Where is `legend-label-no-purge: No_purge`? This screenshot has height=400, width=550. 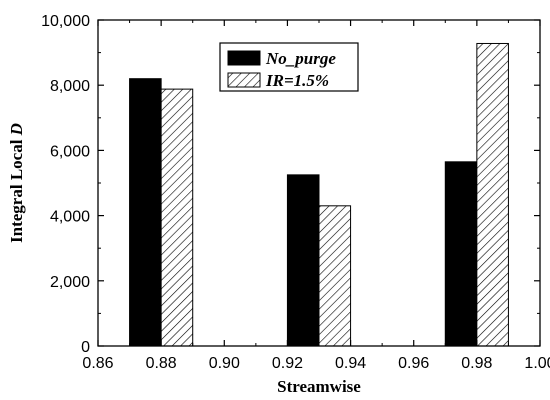
legend-label-no-purge: No_purge is located at coordinates (300, 58).